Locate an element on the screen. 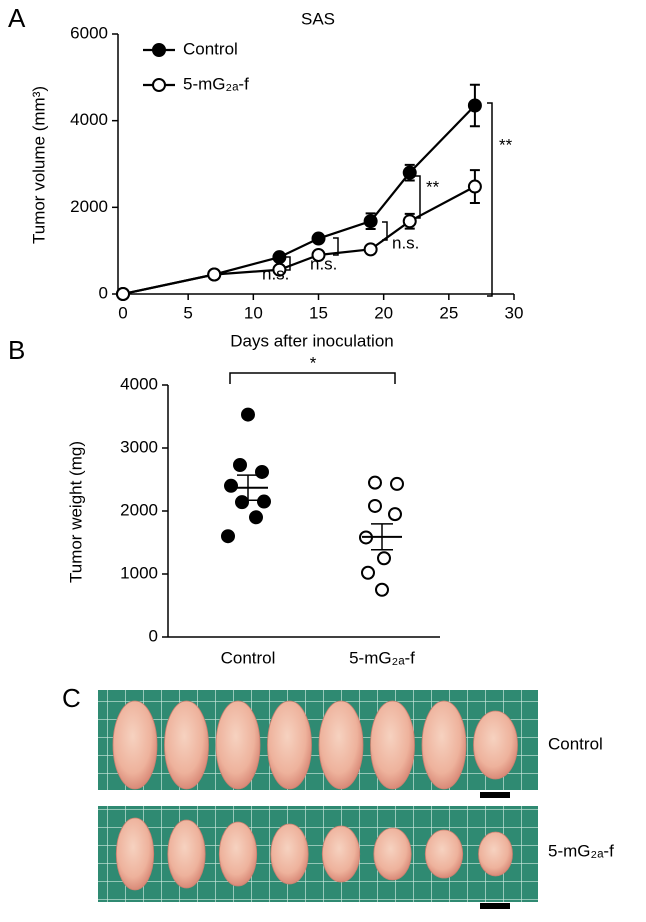  legend-label: Control is located at coordinates (210, 48).